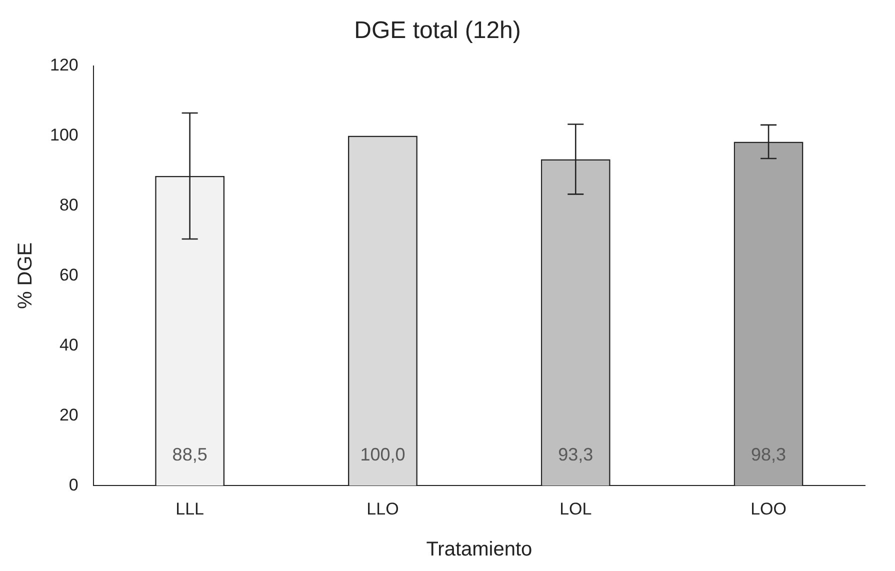 The width and height of the screenshot is (895, 571). I want to click on chart-title: DGE total (12h), so click(437, 30).